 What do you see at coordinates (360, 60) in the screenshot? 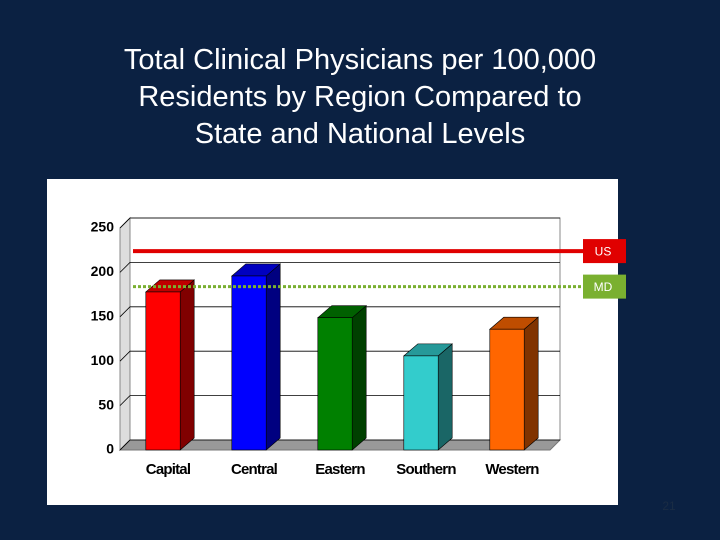
I see `title-line: Total Clinical Physicians per 100,000` at bounding box center [360, 60].